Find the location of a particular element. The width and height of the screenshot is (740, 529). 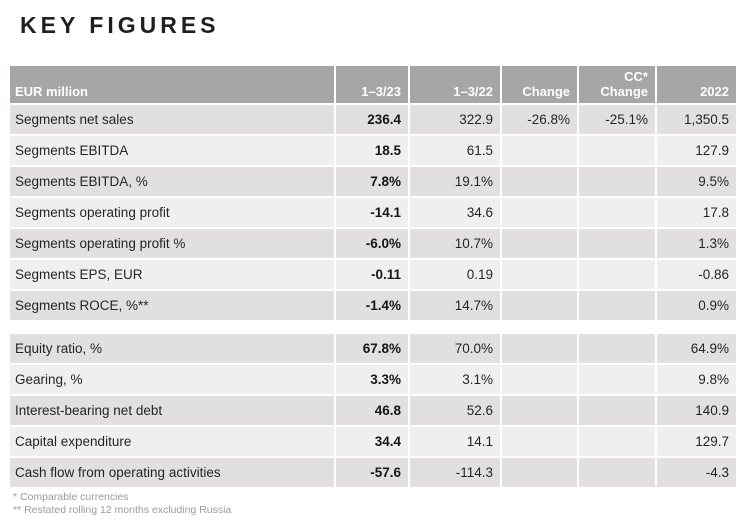

header-col-2022: 2022 is located at coordinates (696, 84).